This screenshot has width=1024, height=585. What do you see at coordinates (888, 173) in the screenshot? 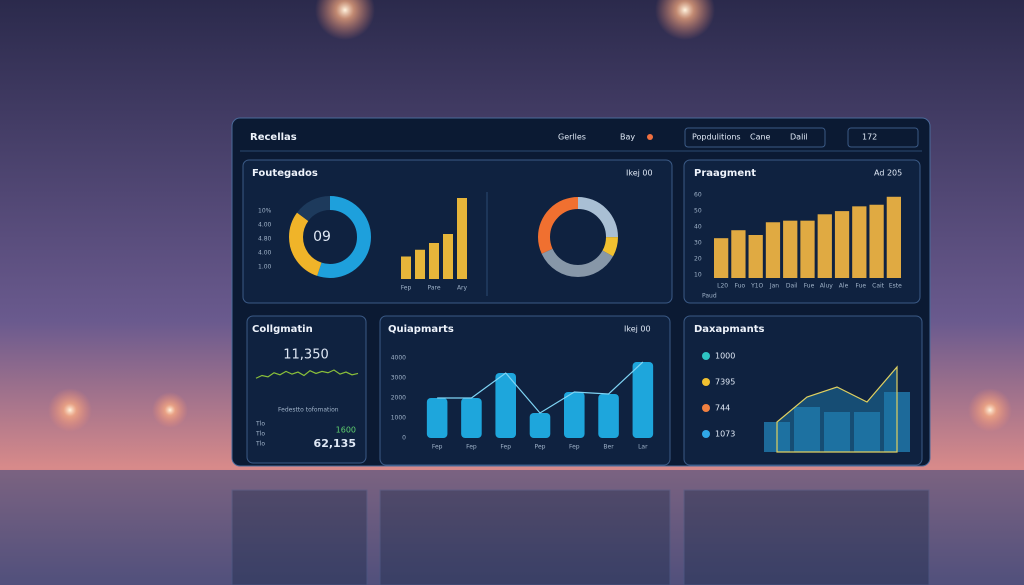
I see `badge: Ad 205` at bounding box center [888, 173].